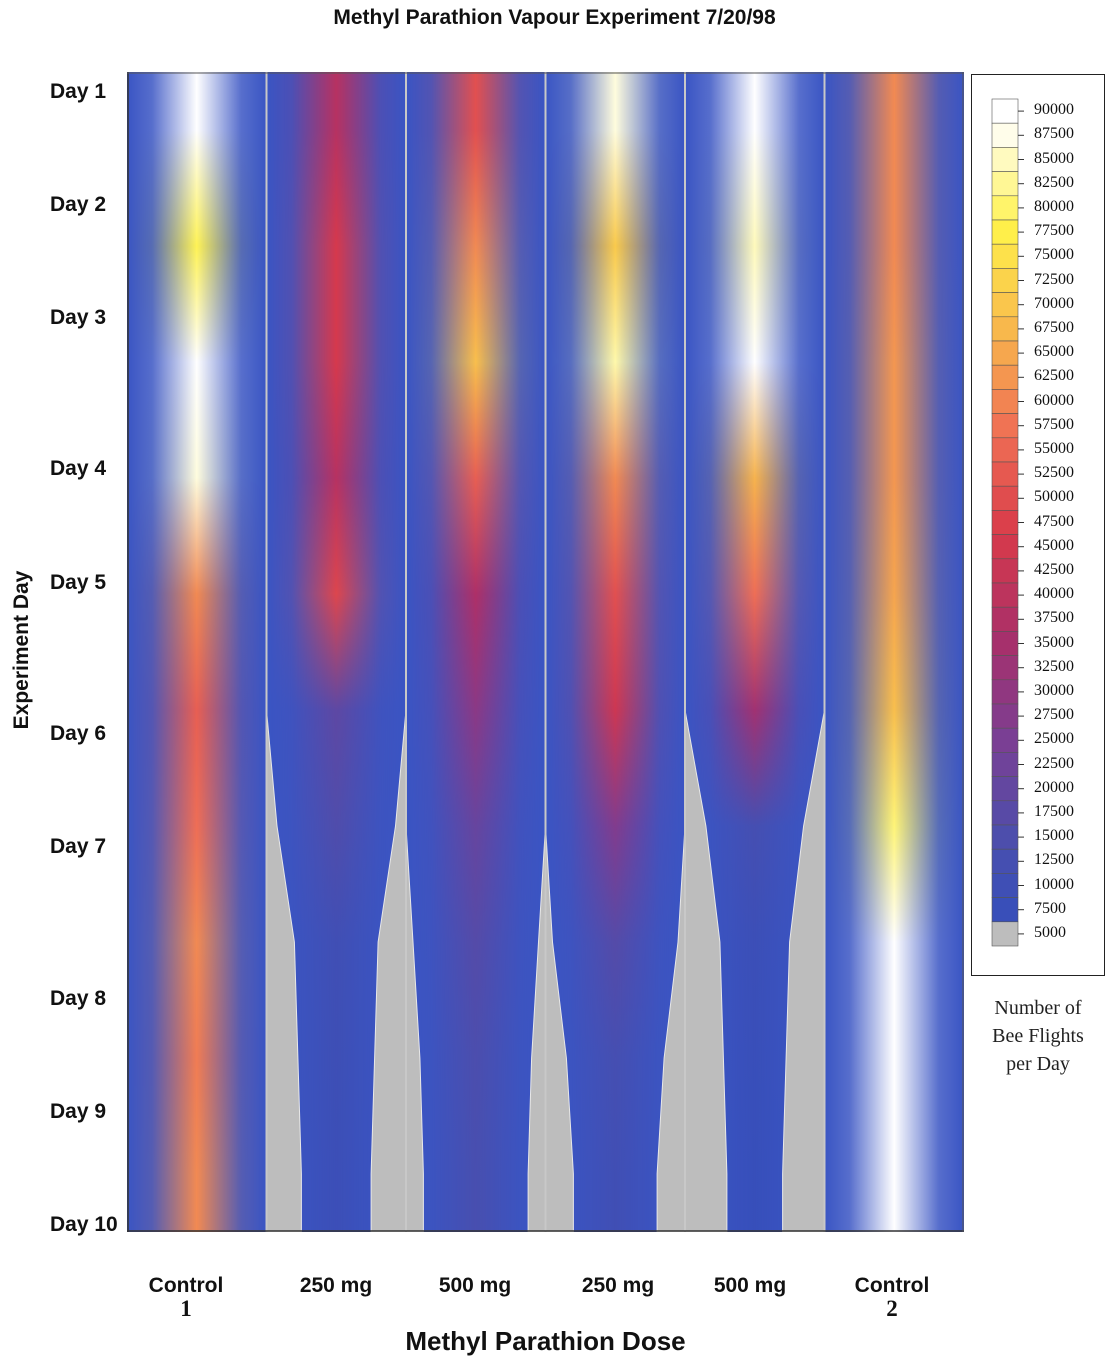 The image size is (1109, 1359). I want to click on heatmap-cell-r2-c1, so click(197, 246).